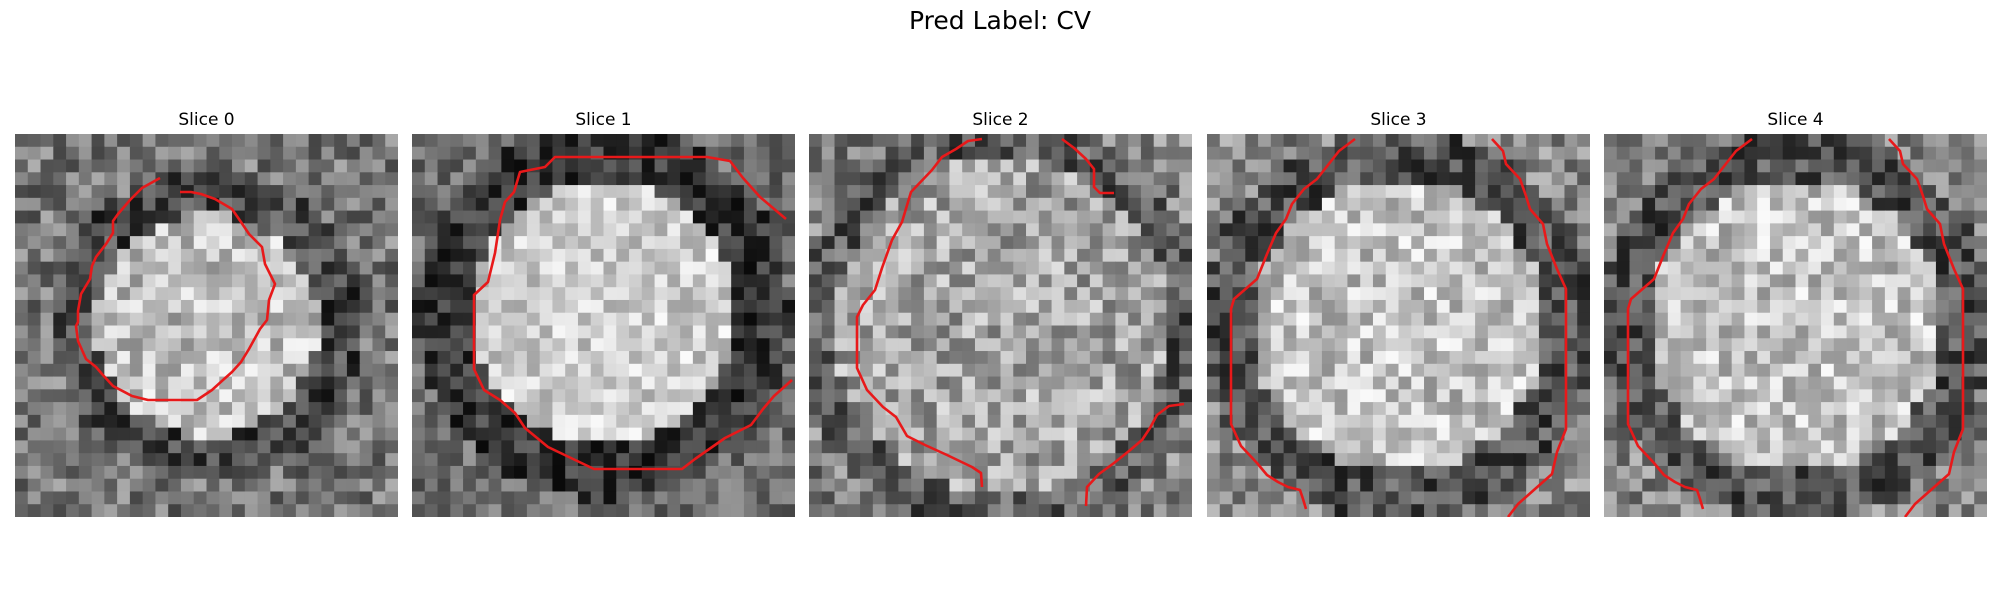 The height and width of the screenshot is (600, 2000). Describe the element at coordinates (1795, 120) in the screenshot. I see `slice-title-4: Slice 4` at that location.